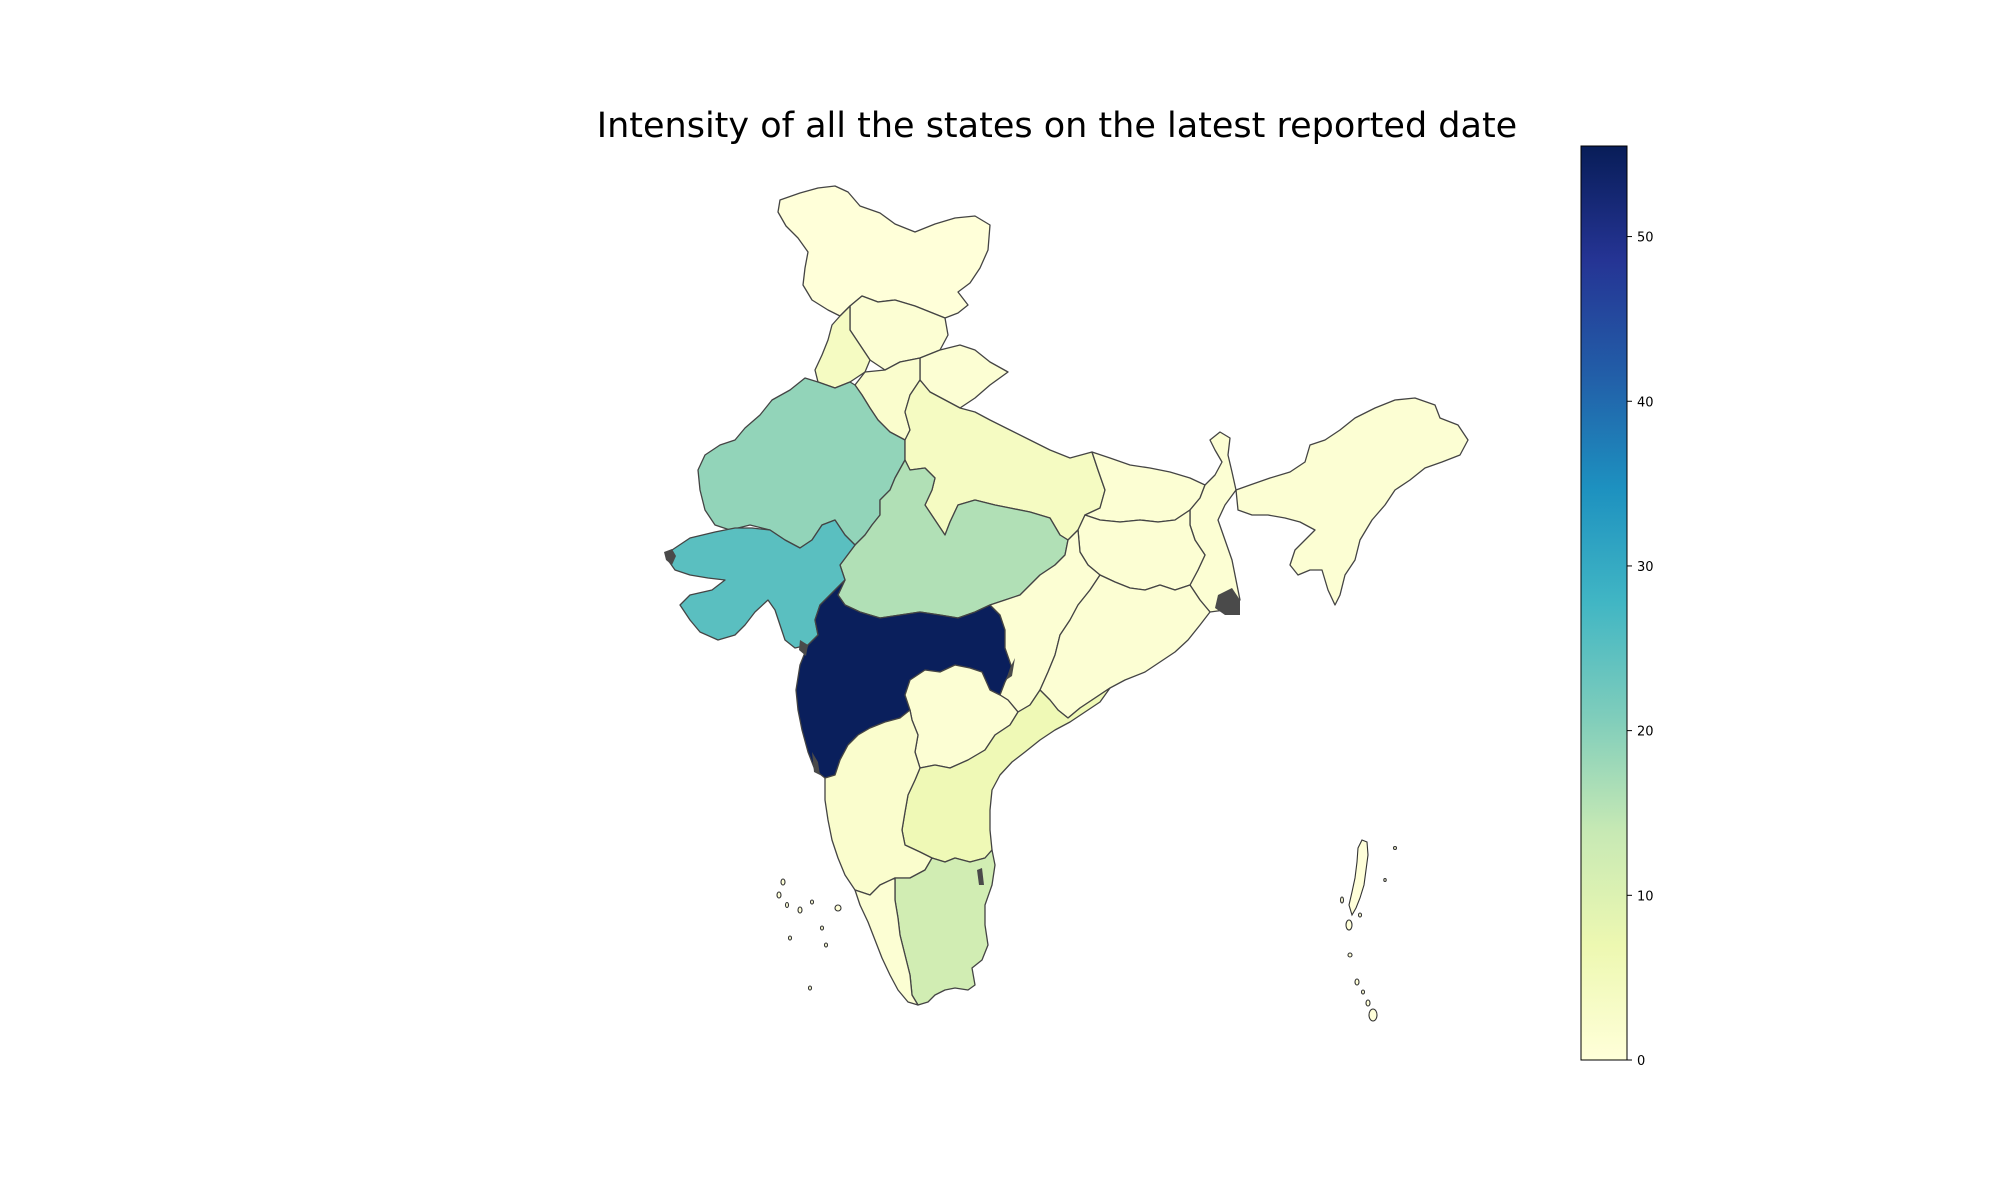 The width and height of the screenshot is (2000, 1200). Describe the element at coordinates (1645, 567) in the screenshot. I see `colorbar-tick-label: 30` at that location.